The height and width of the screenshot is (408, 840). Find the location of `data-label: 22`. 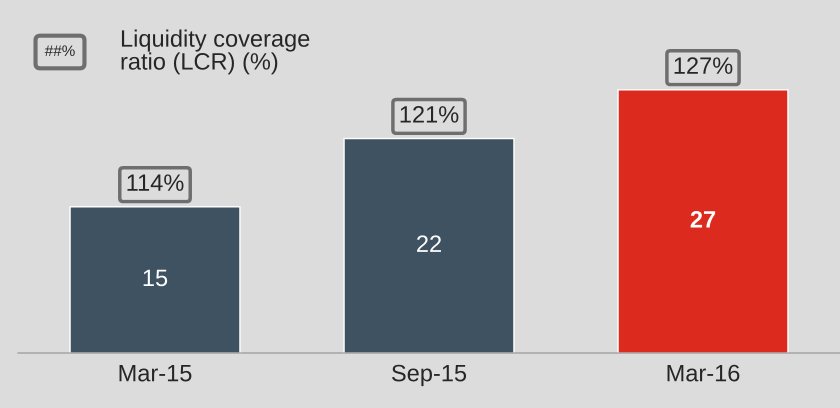

data-label: 22 is located at coordinates (429, 243).